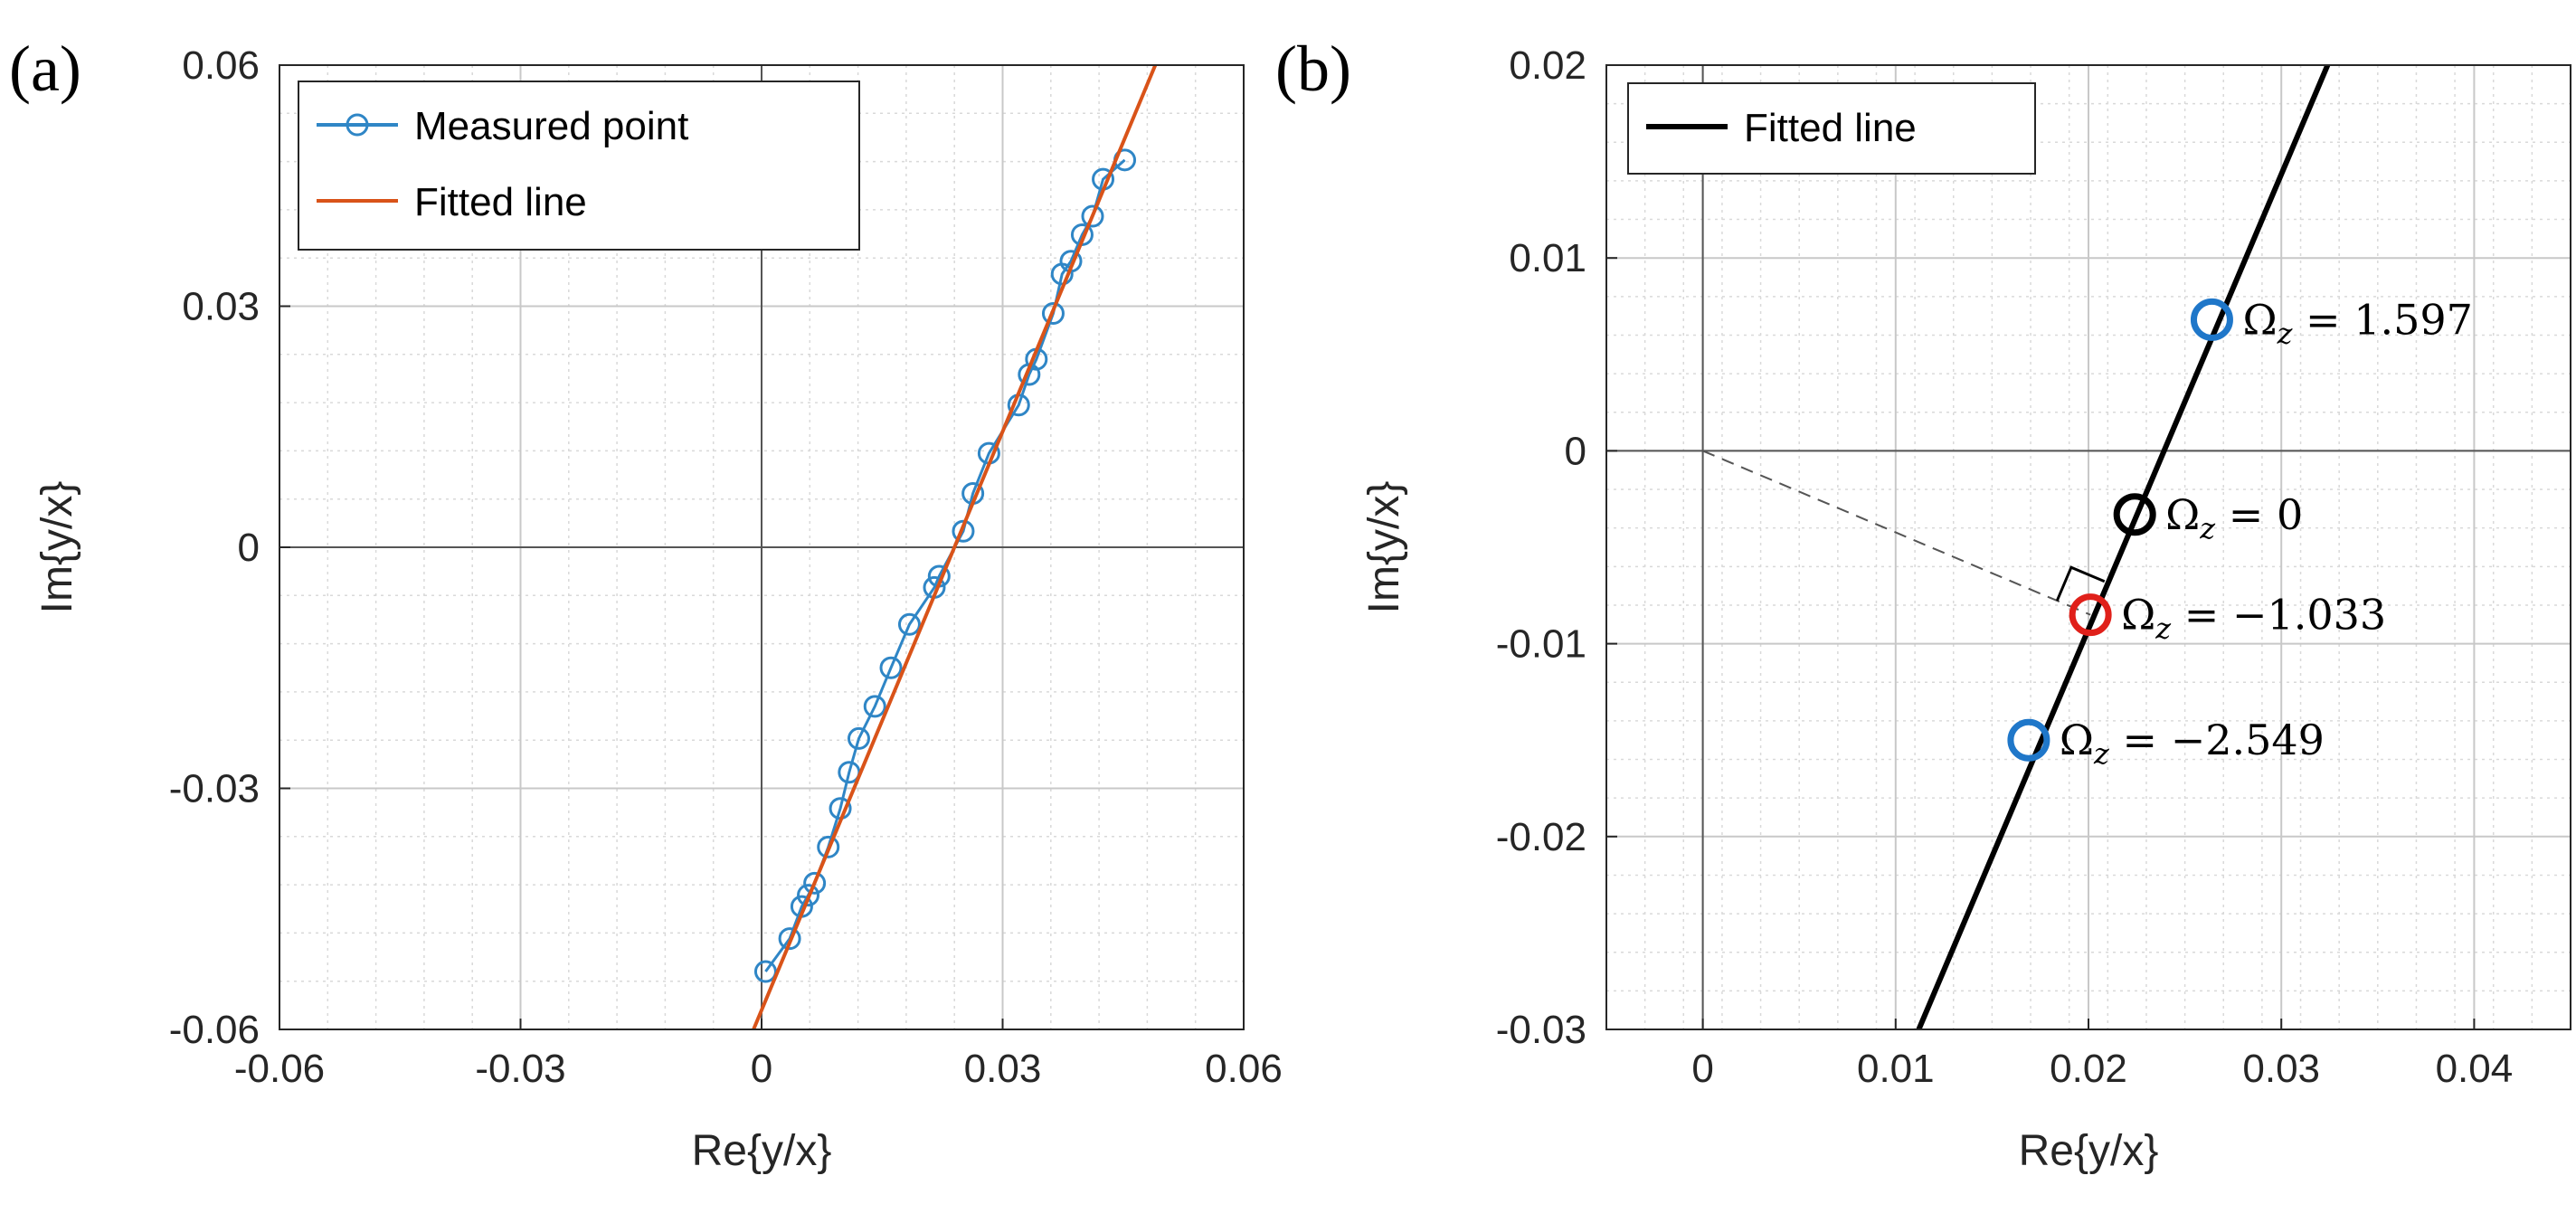  Describe the element at coordinates (214, 1030) in the screenshot. I see `y-tick-label: -0.06` at that location.